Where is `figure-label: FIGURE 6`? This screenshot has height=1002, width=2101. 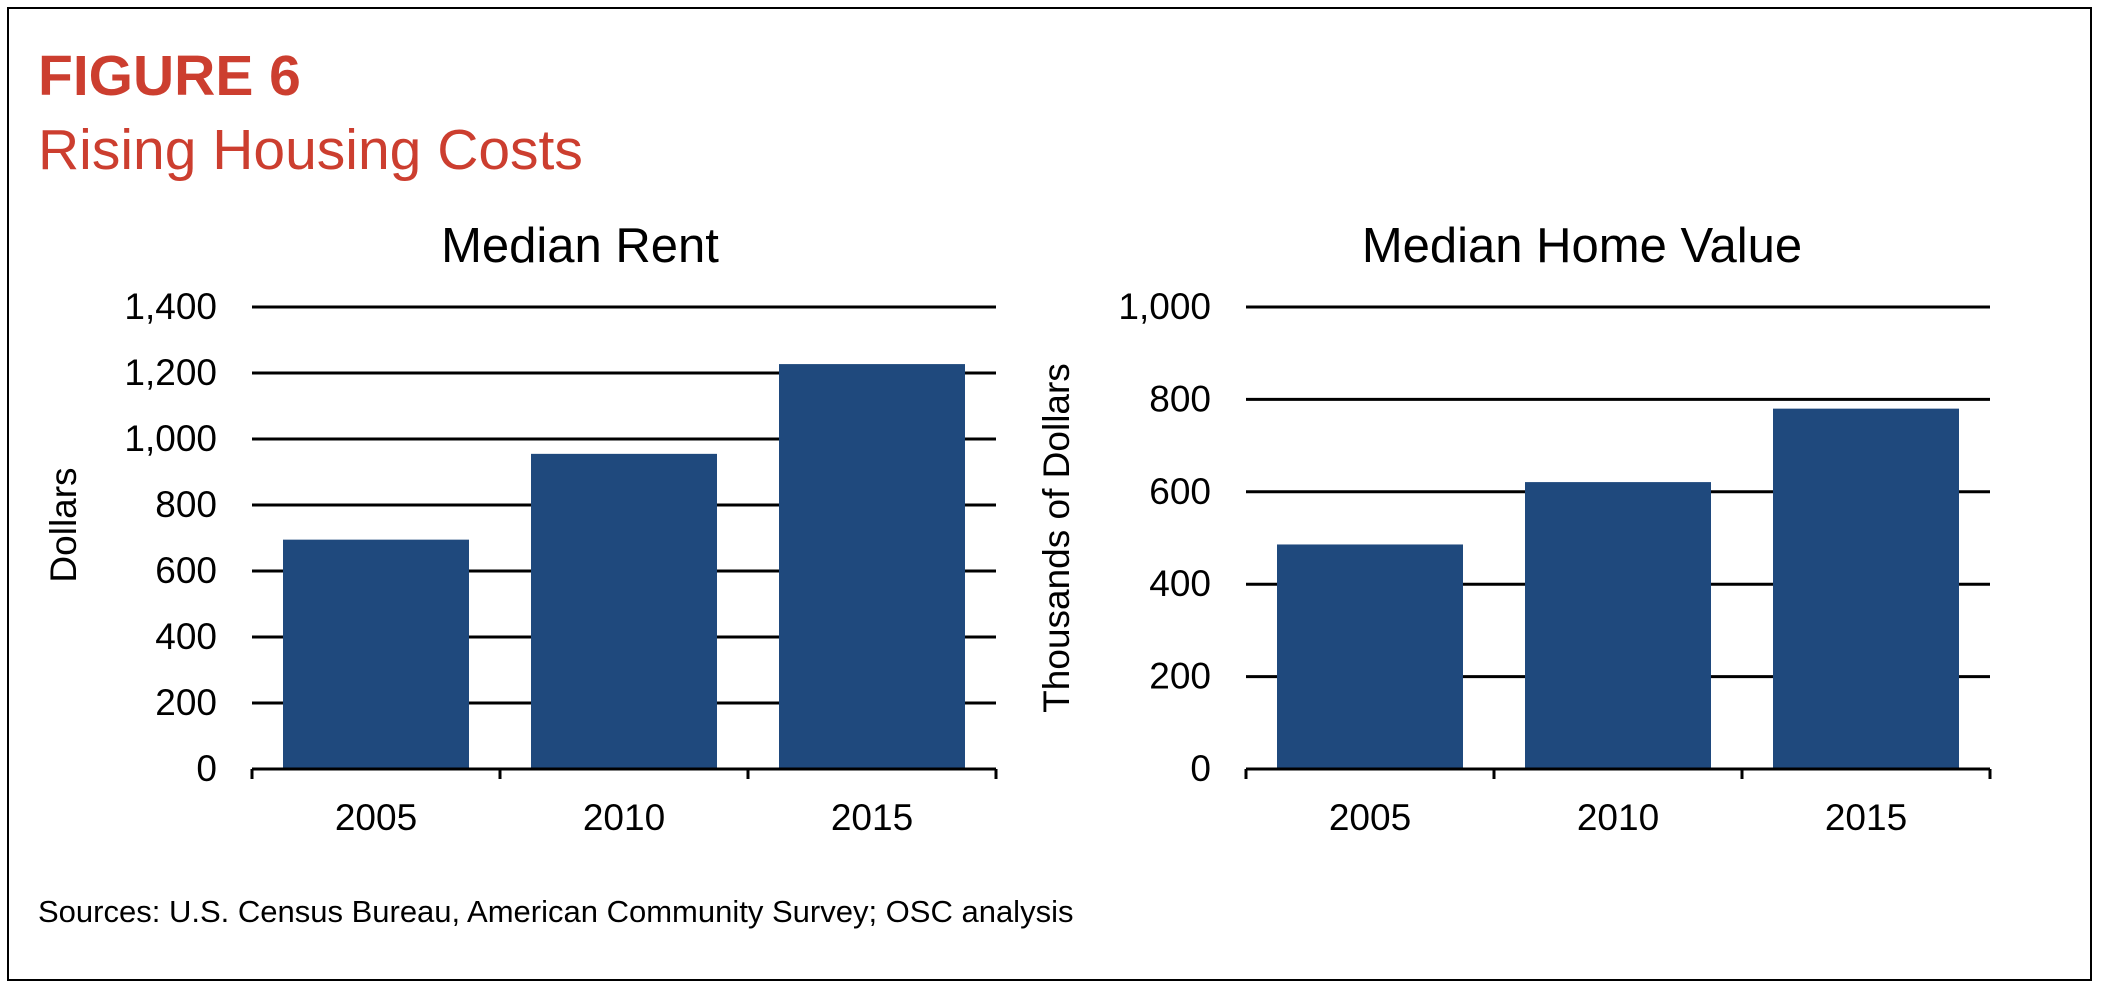 figure-label: FIGURE 6 is located at coordinates (169, 76).